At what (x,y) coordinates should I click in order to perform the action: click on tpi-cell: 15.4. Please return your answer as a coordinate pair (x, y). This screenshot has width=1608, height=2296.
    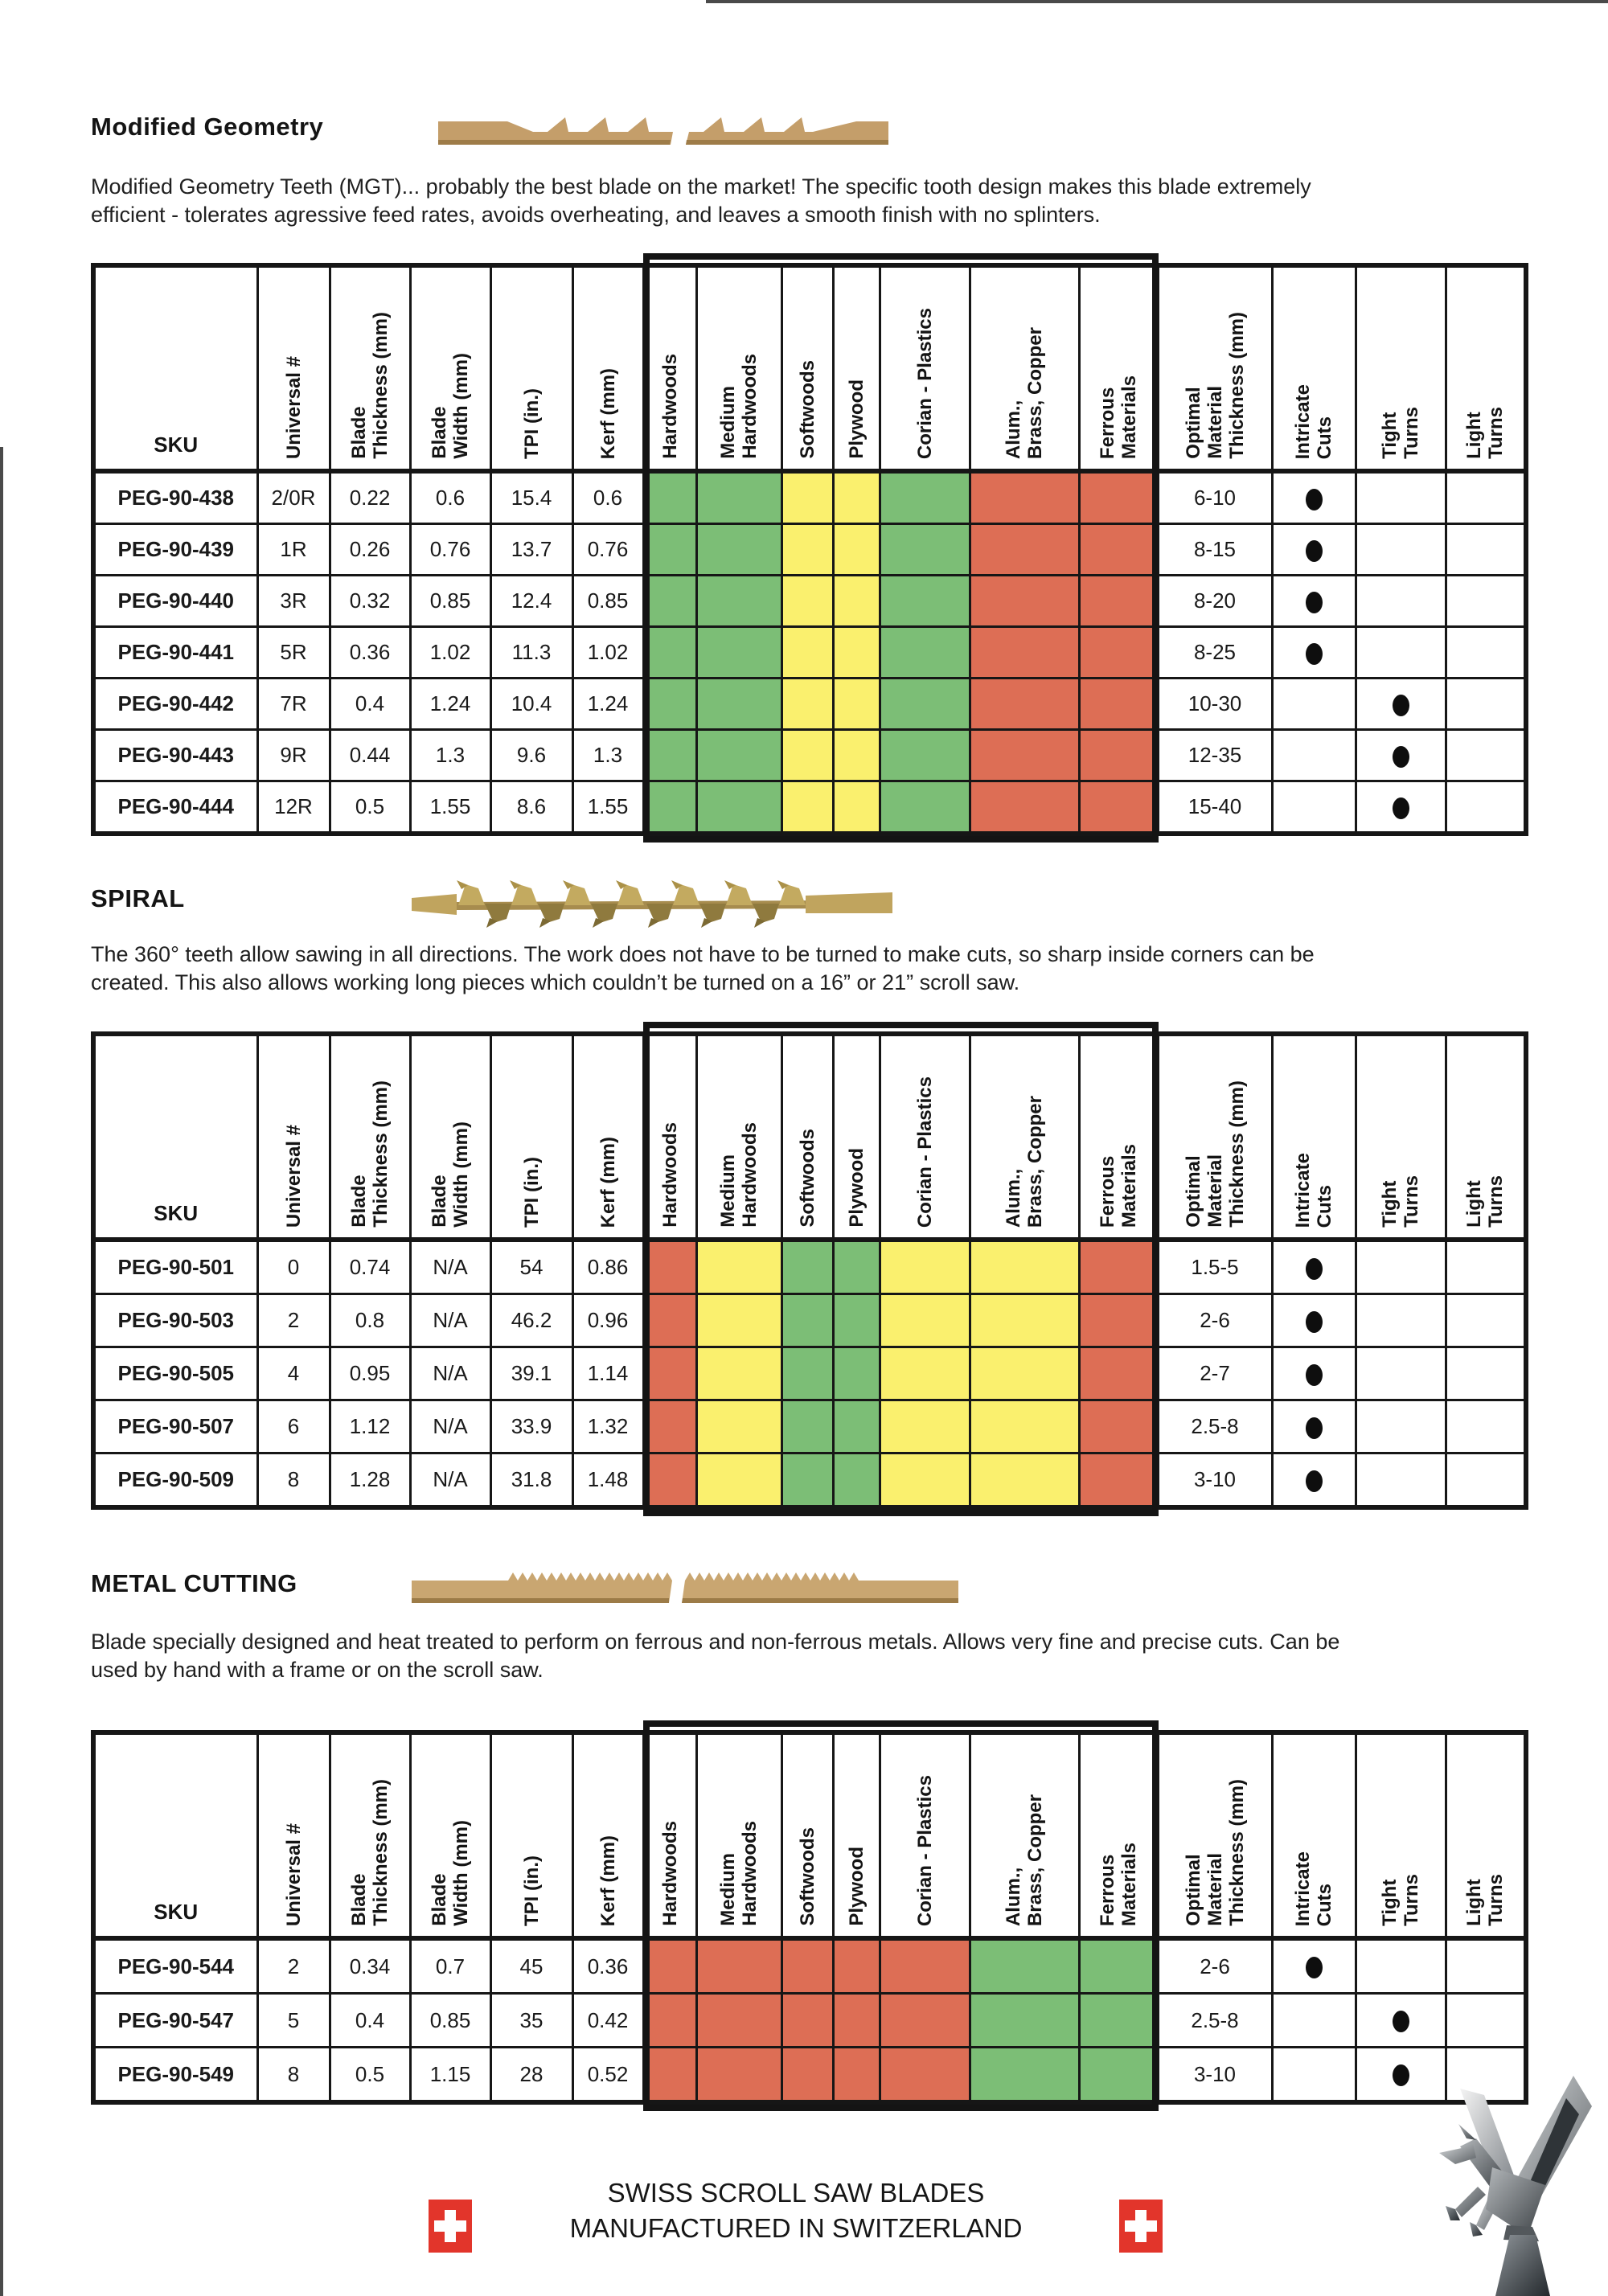
    Looking at the image, I should click on (531, 497).